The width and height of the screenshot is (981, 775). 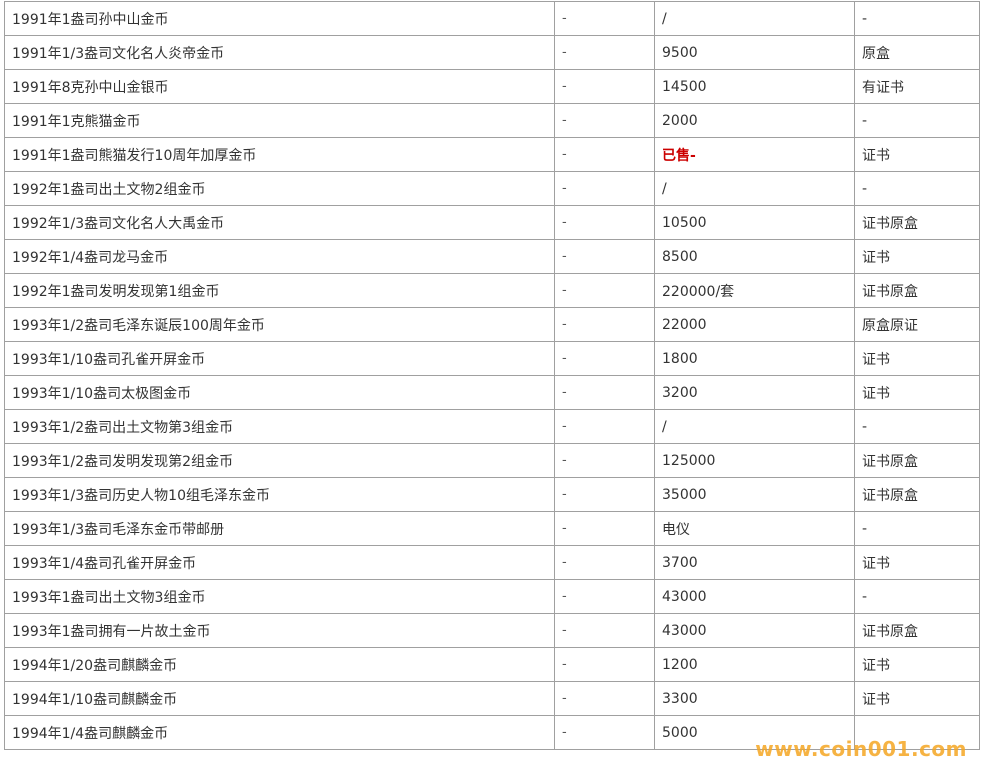 I want to click on table-cell: 1993年1/2盎司出土文物第3组金币, so click(x=279, y=426).